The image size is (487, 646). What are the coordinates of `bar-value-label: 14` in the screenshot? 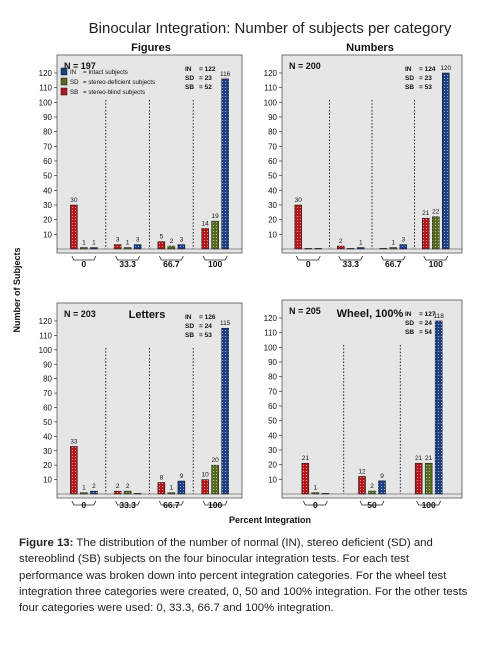 It's located at (206, 223).